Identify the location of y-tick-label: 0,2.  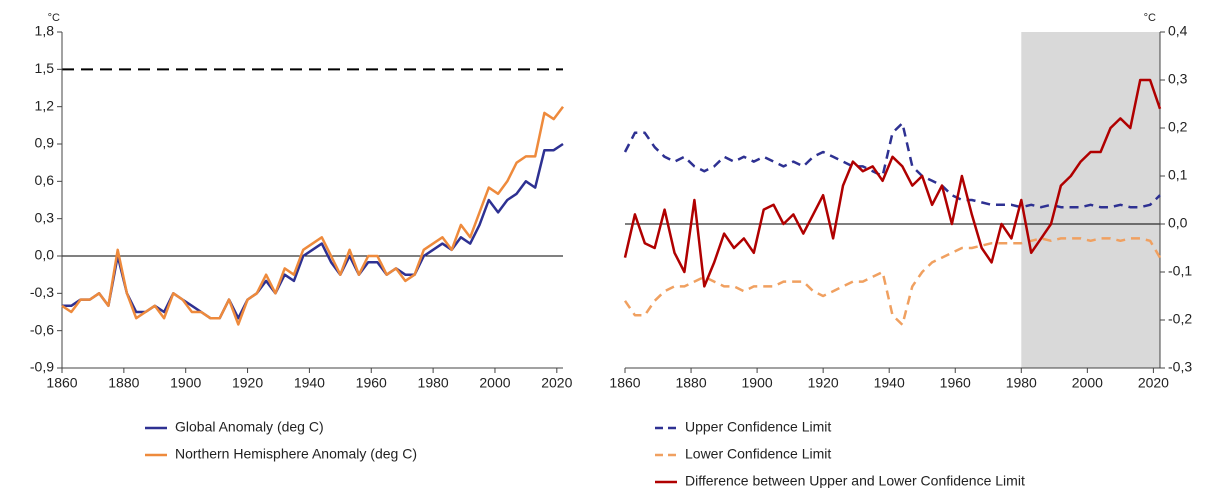
(1178, 127).